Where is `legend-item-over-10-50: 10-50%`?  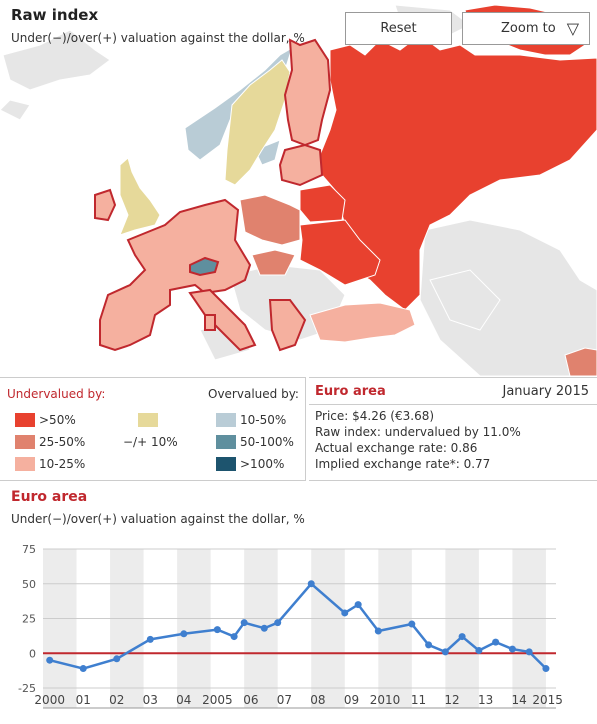 legend-item-over-10-50: 10-50% is located at coordinates (251, 420).